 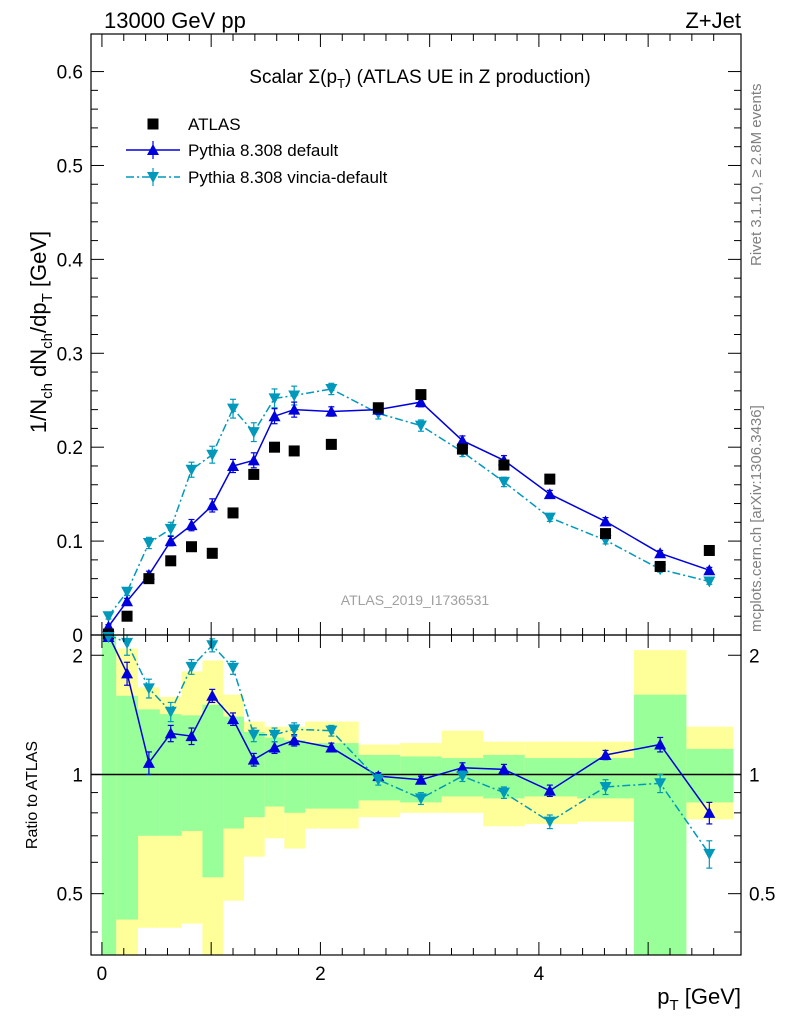 What do you see at coordinates (77, 775) in the screenshot?
I see `ratio-y-tick-label: 1` at bounding box center [77, 775].